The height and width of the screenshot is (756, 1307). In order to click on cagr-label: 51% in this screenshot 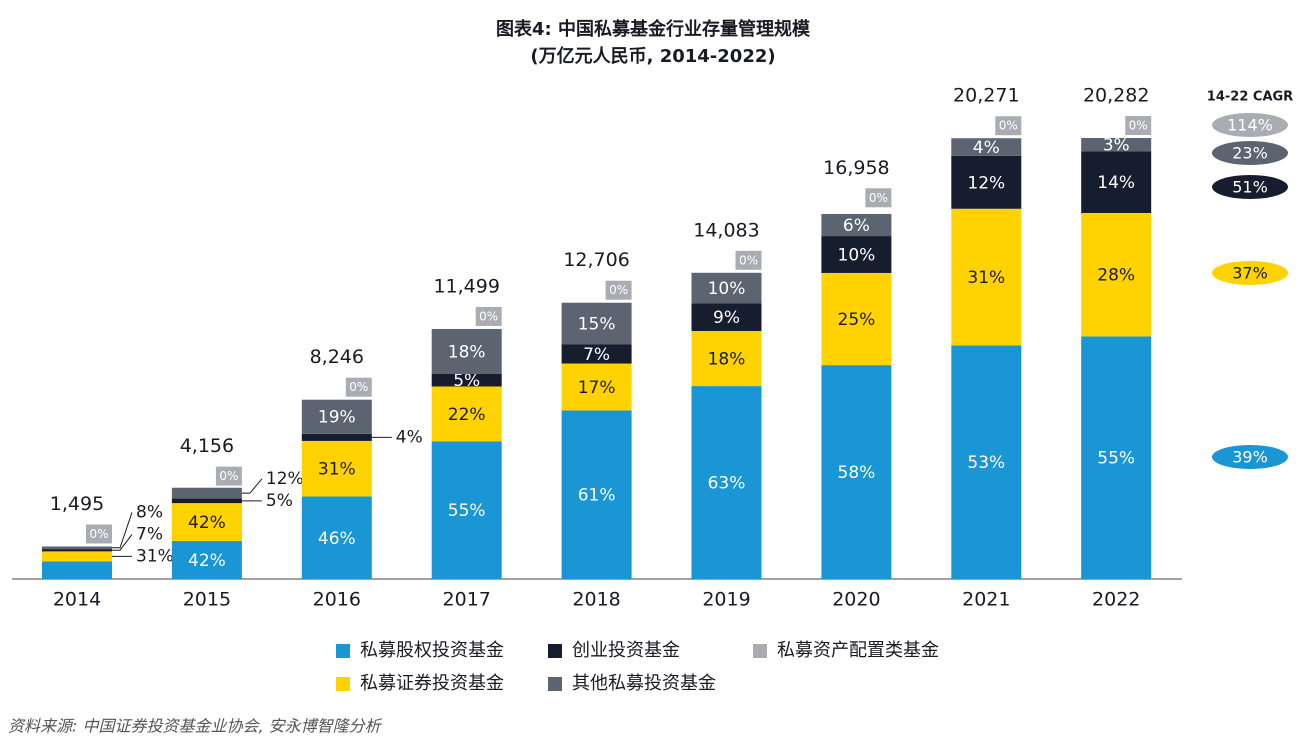, I will do `click(1250, 187)`.